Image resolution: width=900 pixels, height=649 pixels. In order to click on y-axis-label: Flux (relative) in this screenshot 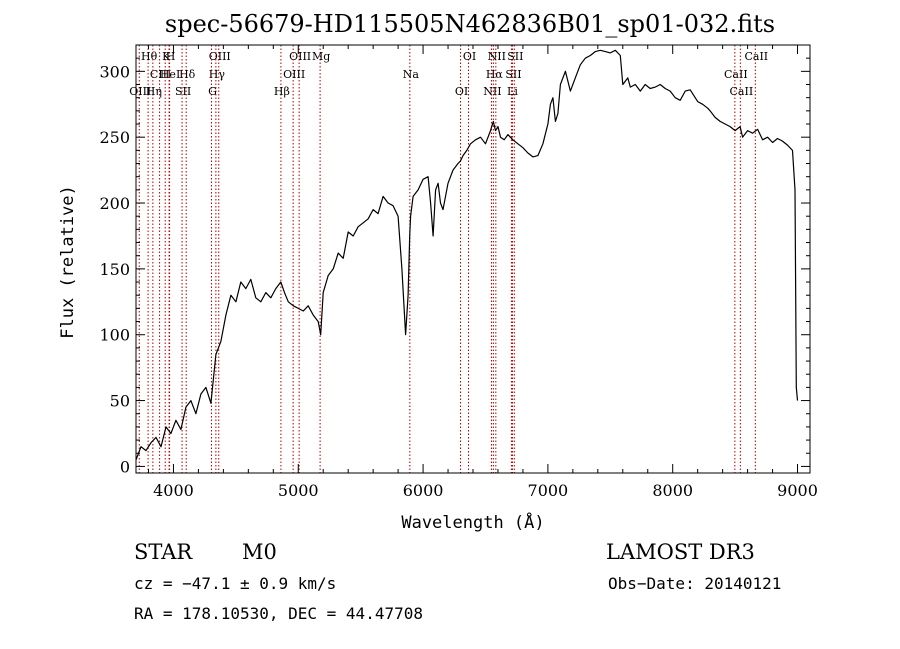, I will do `click(68, 262)`.